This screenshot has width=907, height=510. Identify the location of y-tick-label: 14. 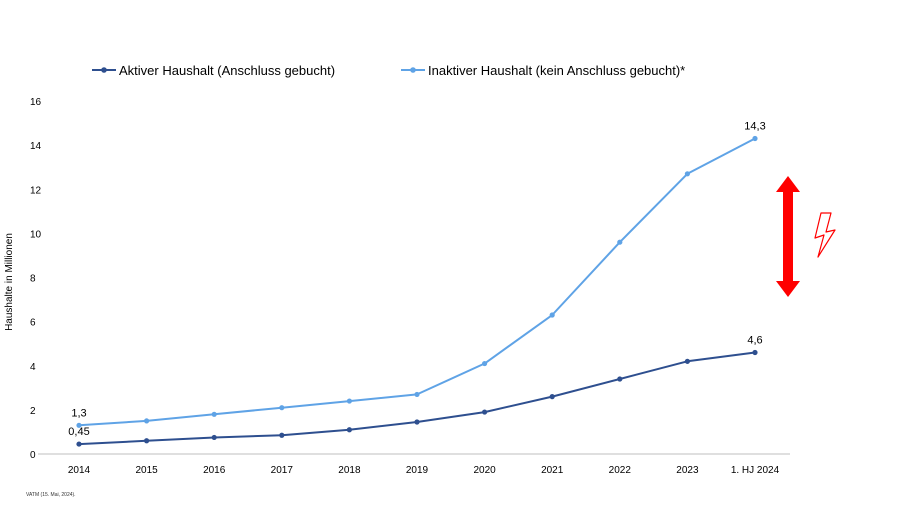
(36, 146).